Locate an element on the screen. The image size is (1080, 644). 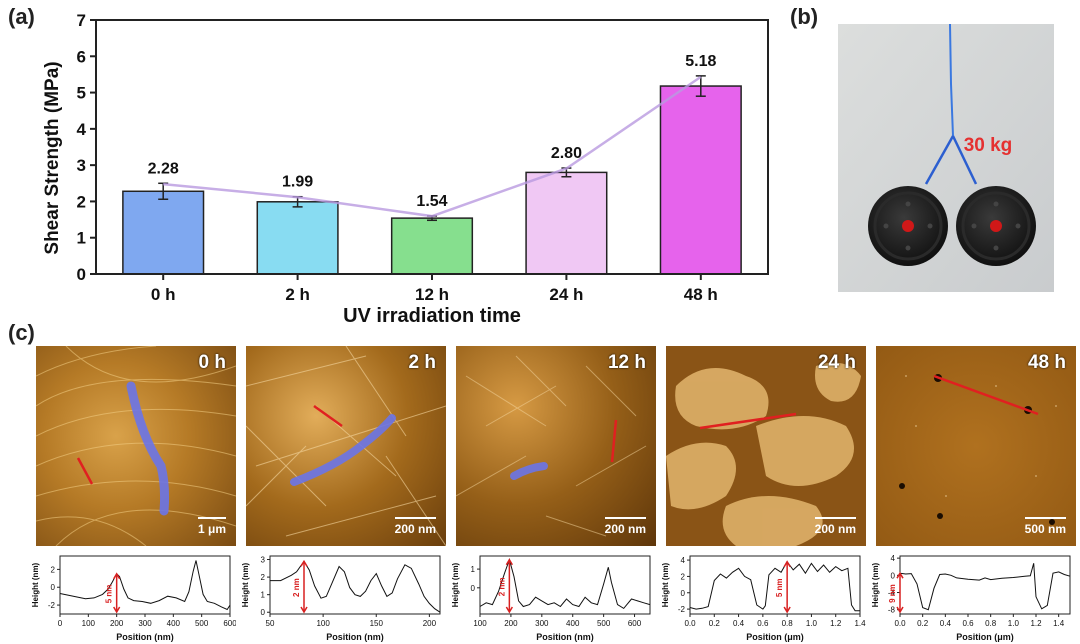
y-tick-label: 3 is located at coordinates (263, 560).